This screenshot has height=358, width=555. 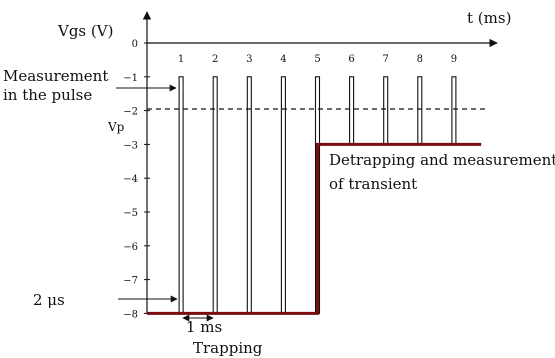 What do you see at coordinates (215, 59) in the screenshot?
I see `x-tick-label: 2` at bounding box center [215, 59].